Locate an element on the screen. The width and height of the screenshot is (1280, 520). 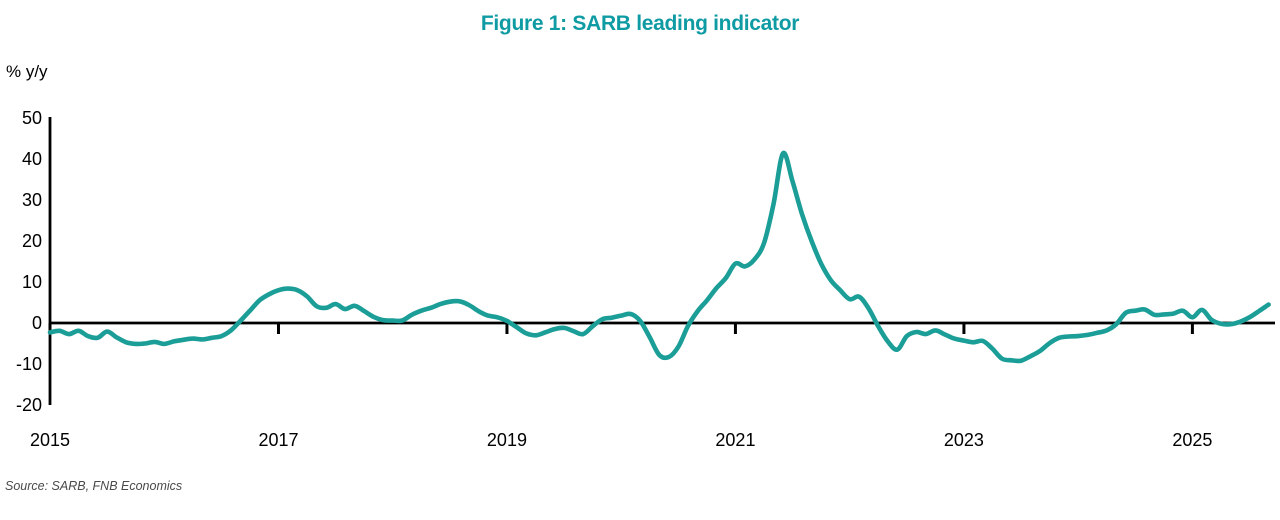
y-axis-unit-label: % y/y is located at coordinates (27, 71).